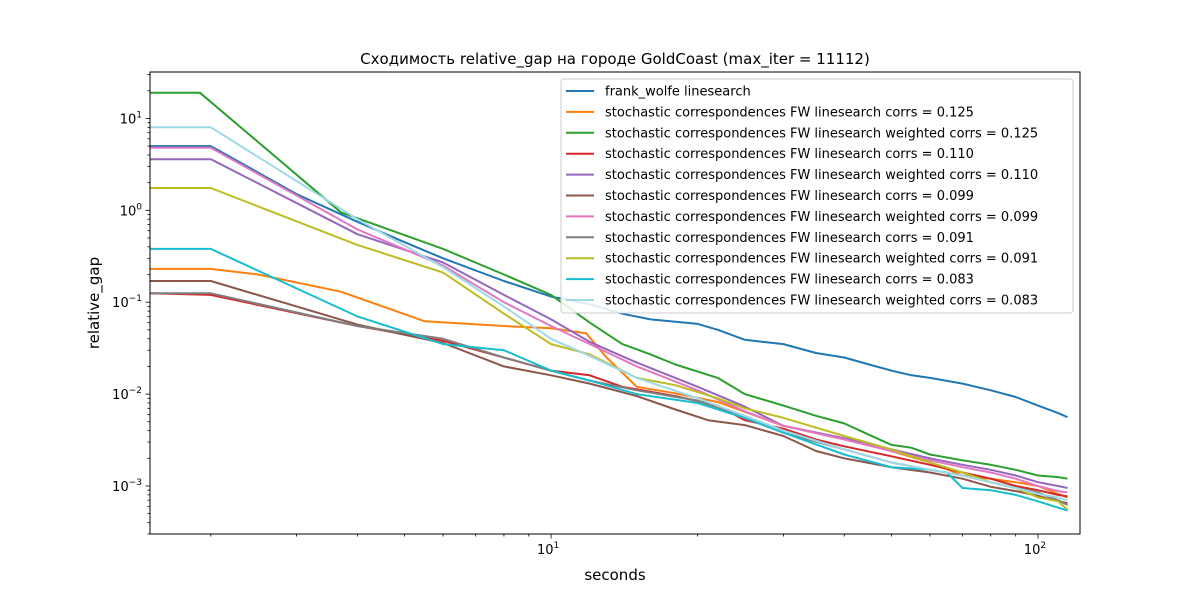 The image size is (1200, 600). Describe the element at coordinates (94, 303) in the screenshot. I see `y-axis-label: relative_gap` at that location.